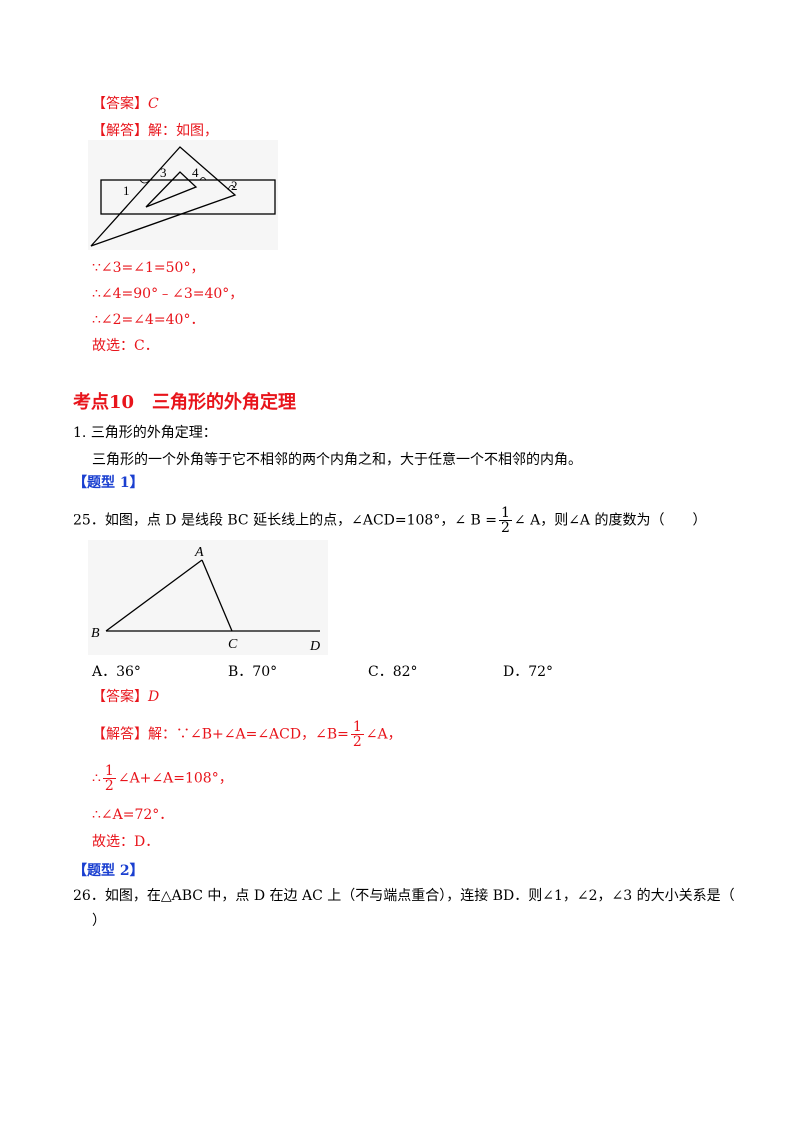 This screenshot has width=800, height=1132. I want to click on q25-answer-line: 【答案】D, so click(125, 697).